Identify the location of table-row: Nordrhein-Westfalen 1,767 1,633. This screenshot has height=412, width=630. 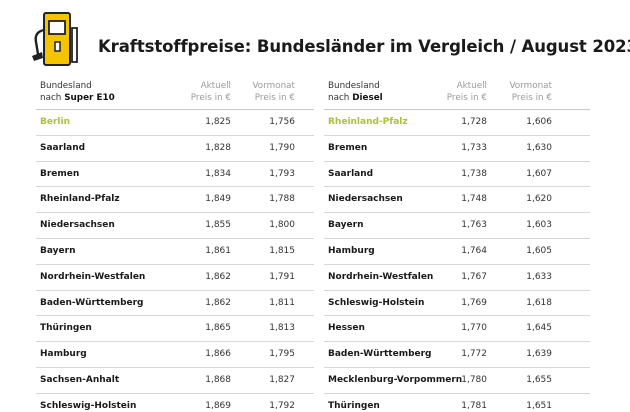
(457, 278).